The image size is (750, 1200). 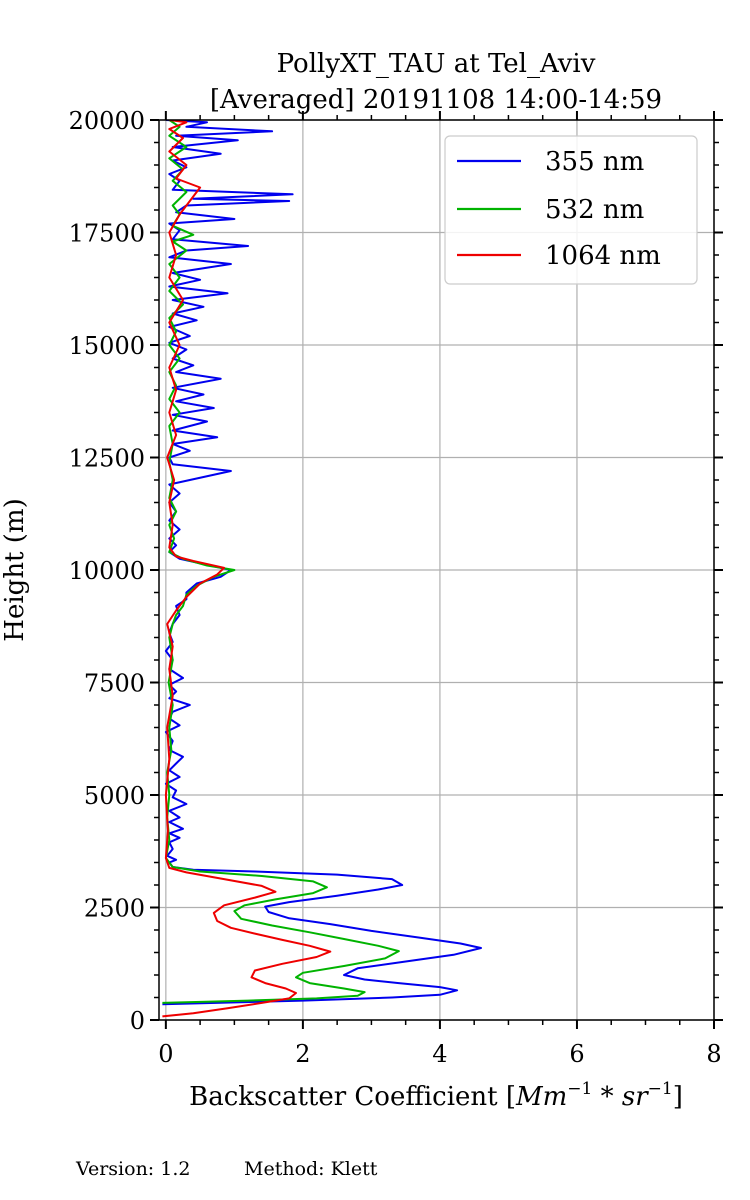 I want to click on legend: 355 nm 532 nm 1064 nm, so click(x=571, y=210).